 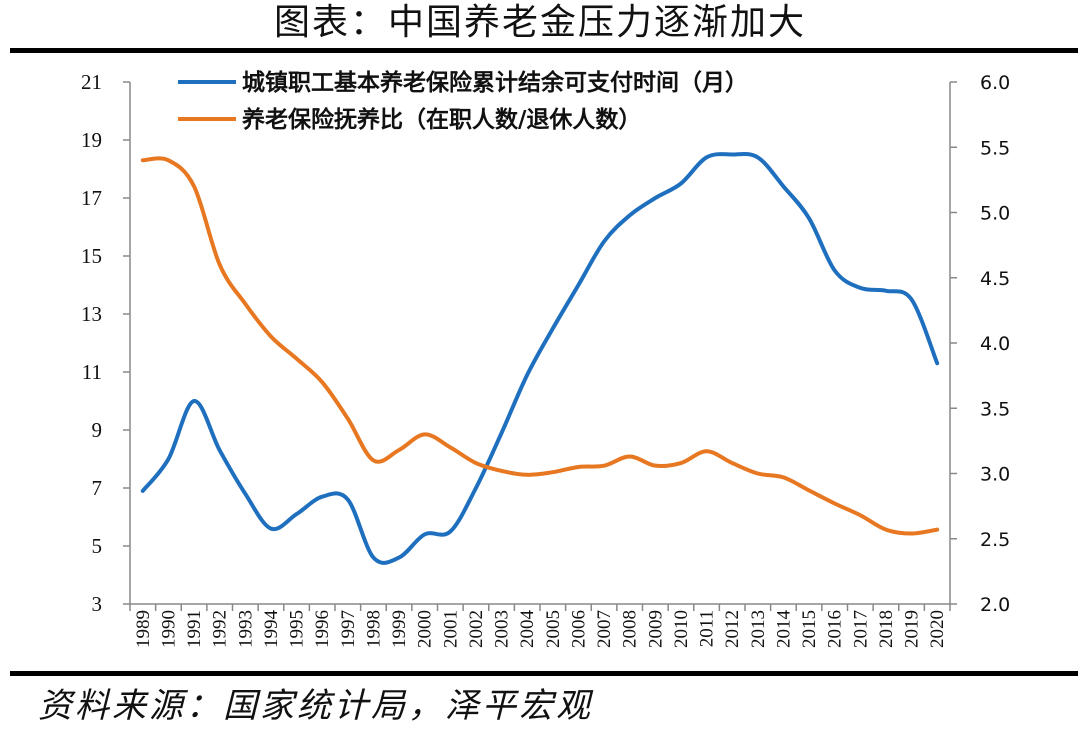 I want to click on x-tick-label: 1995, so click(x=297, y=629).